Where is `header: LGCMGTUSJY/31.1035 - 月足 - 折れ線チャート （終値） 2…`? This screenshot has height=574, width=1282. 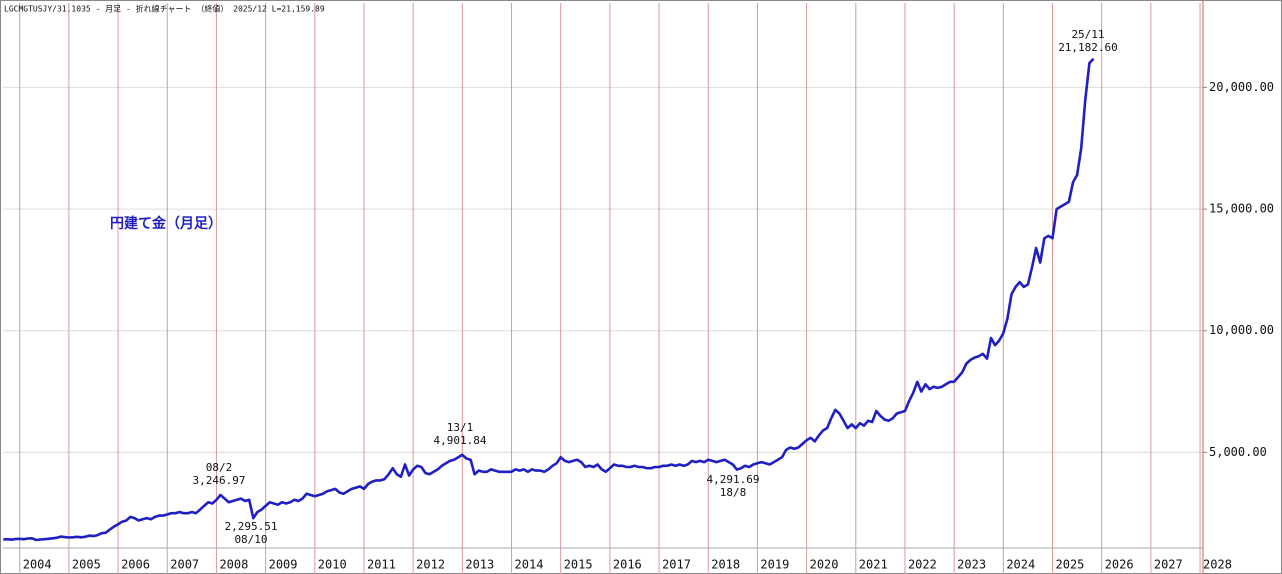
header: LGCMGTUSJY/31.1035 - 月足 - 折れ線チャート （終値） 2… is located at coordinates (164, 9).